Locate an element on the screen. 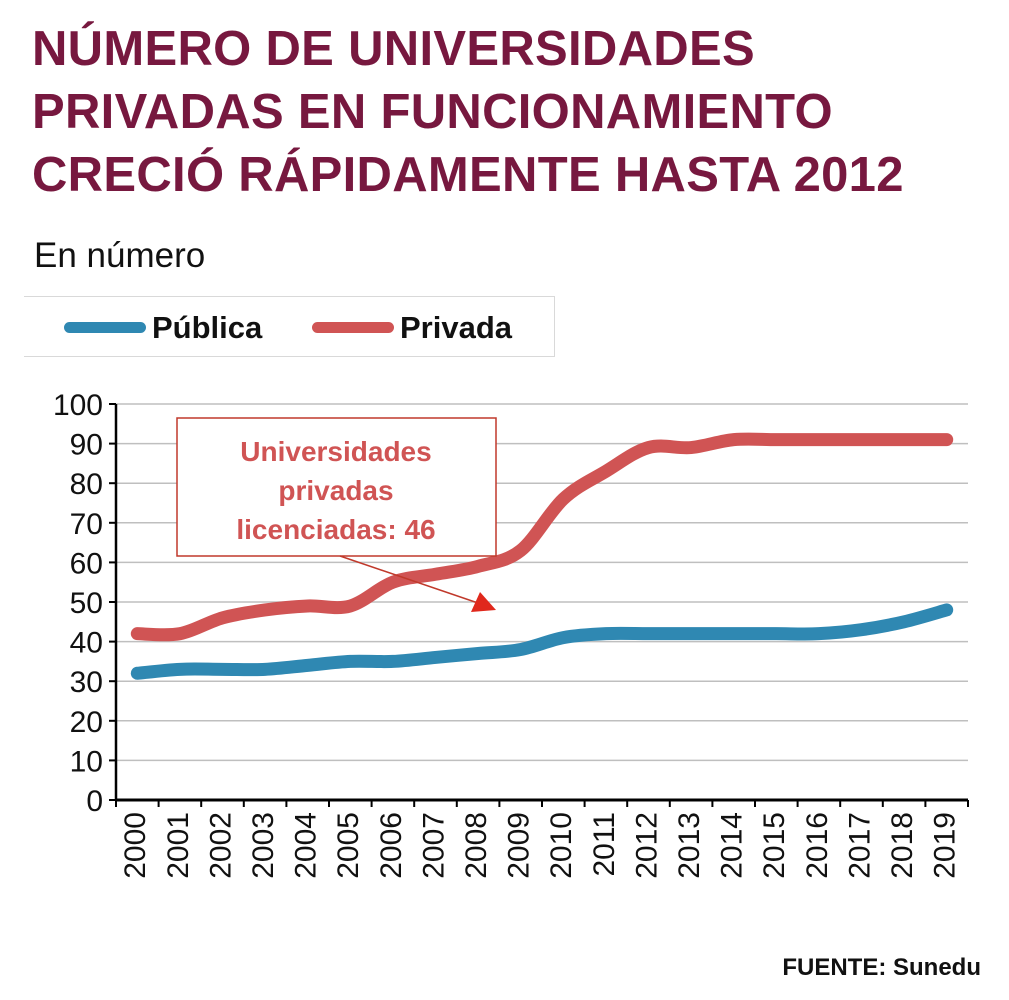 The height and width of the screenshot is (1000, 1009). annotation-text-line: licenciadas: 46 is located at coordinates (335, 529).